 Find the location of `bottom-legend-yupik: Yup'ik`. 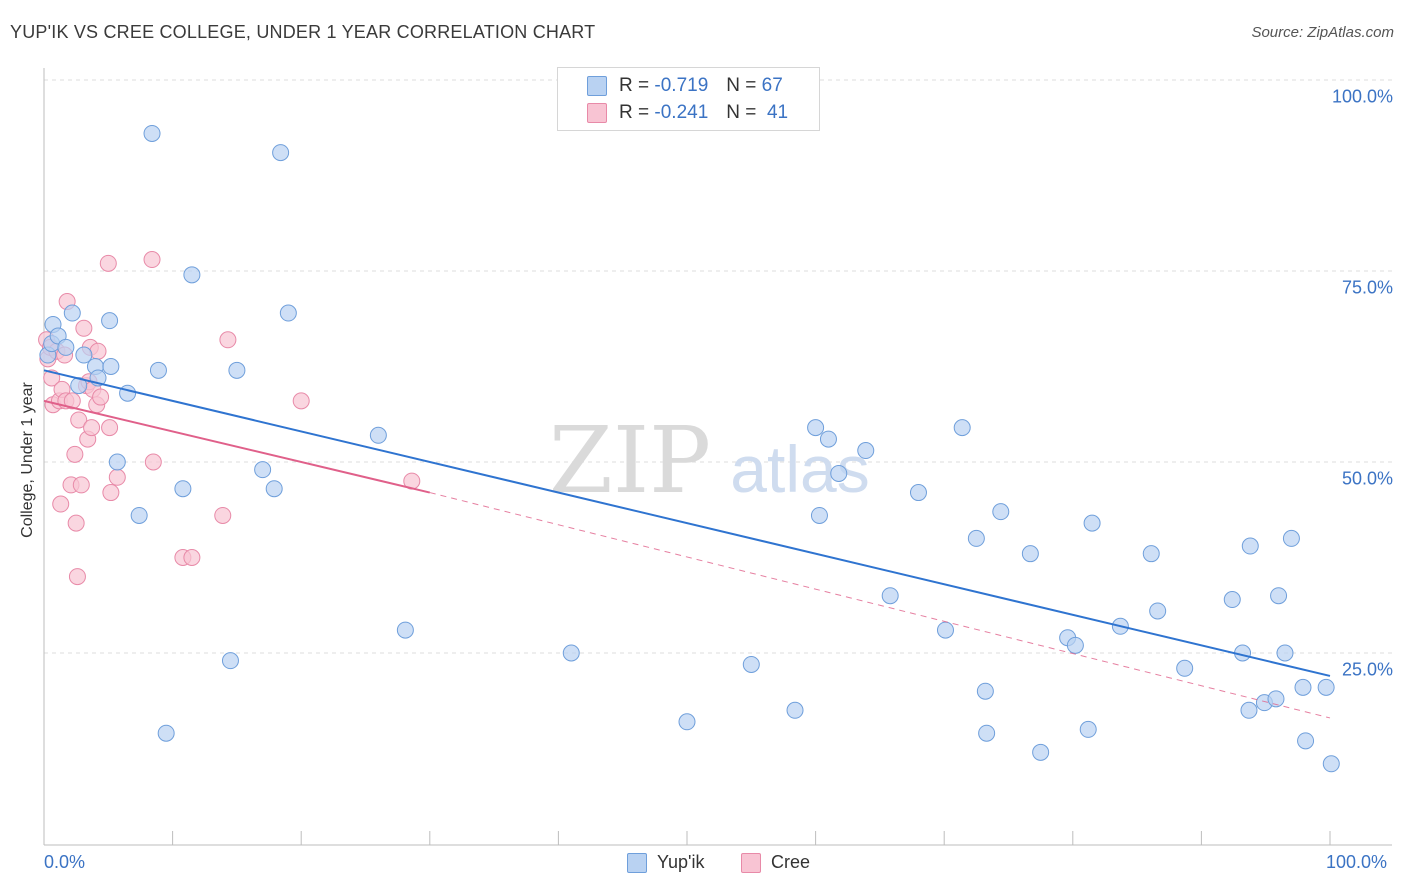

bottom-legend-yupik: Yup'ik is located at coordinates (665, 862).